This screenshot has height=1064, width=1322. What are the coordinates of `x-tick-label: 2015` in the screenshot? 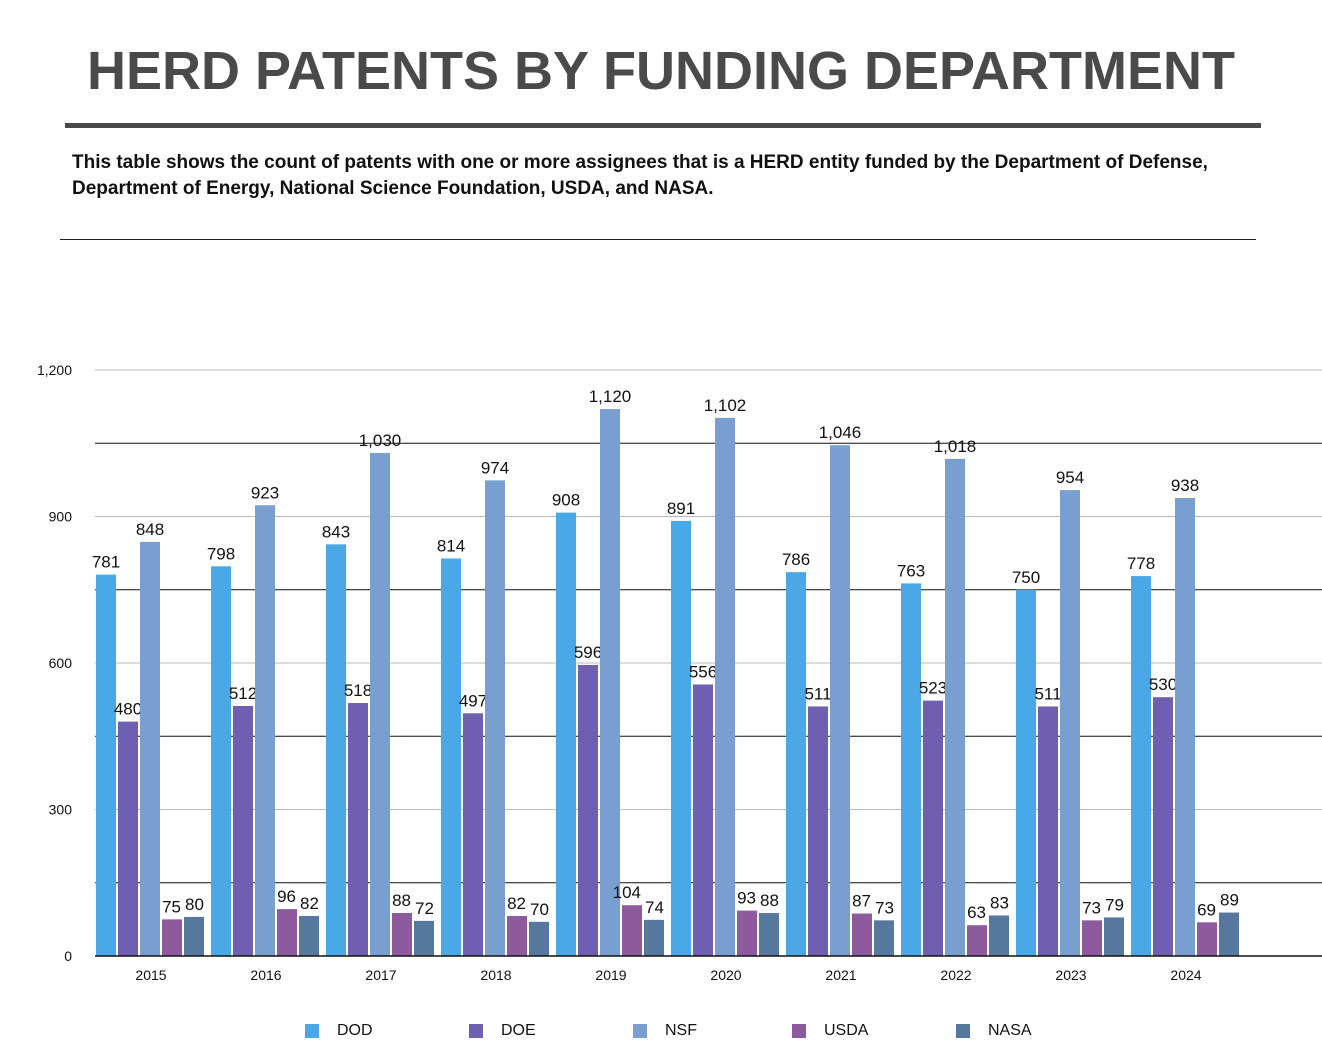 It's located at (150, 975).